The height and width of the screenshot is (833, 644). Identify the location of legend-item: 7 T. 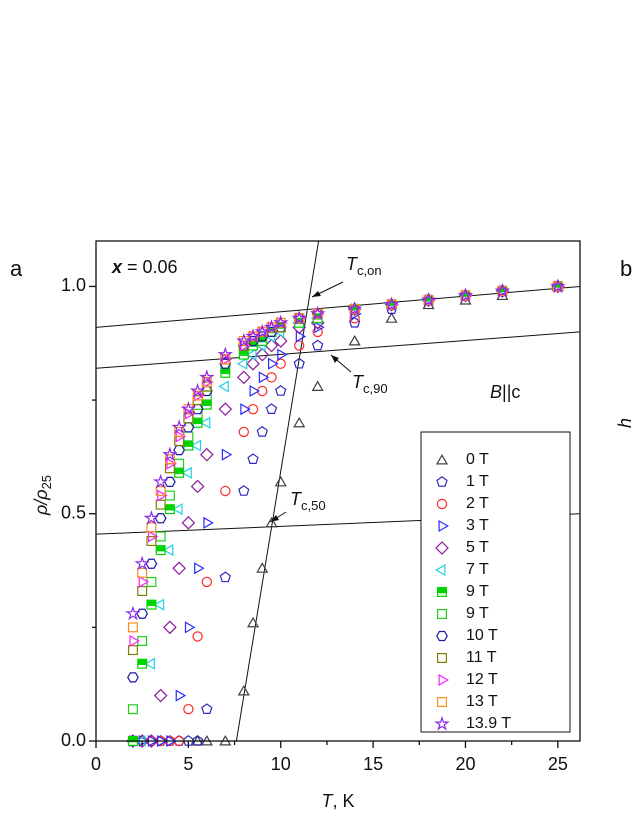
(461, 569).